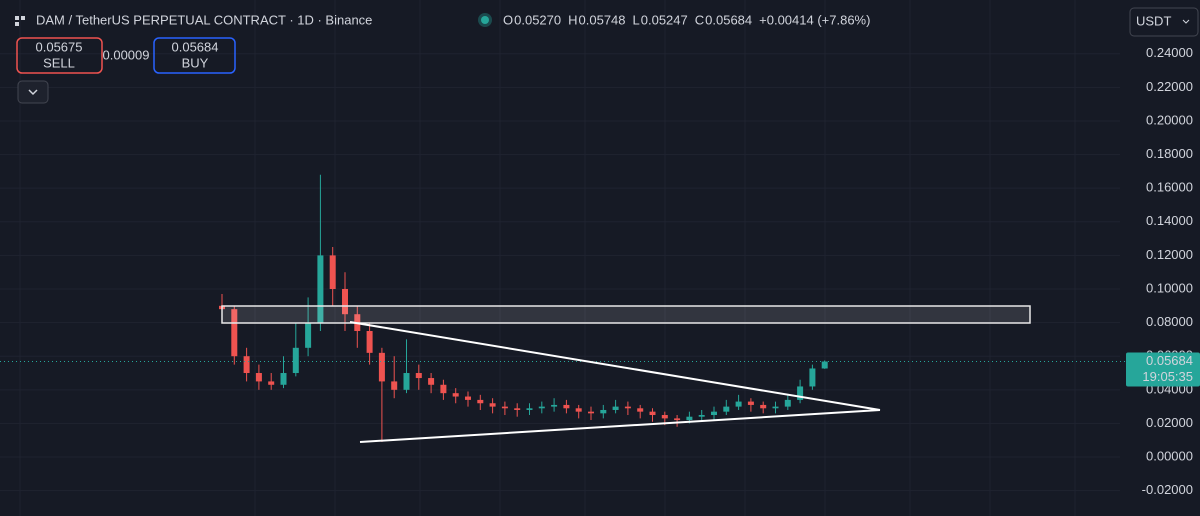 The width and height of the screenshot is (1200, 516). Describe the element at coordinates (1169, 422) in the screenshot. I see `y-tick-label: 0.02000` at that location.